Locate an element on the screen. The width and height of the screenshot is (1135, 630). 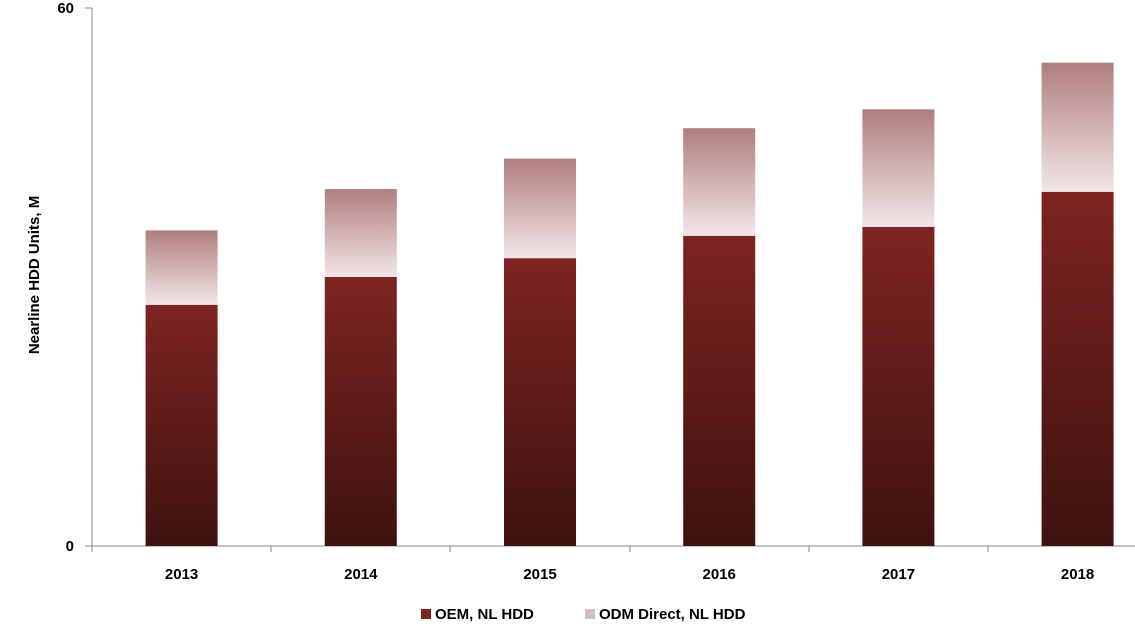
x-axis: 2013 2014 2015 2016 2017 2018 is located at coordinates (613, 564).